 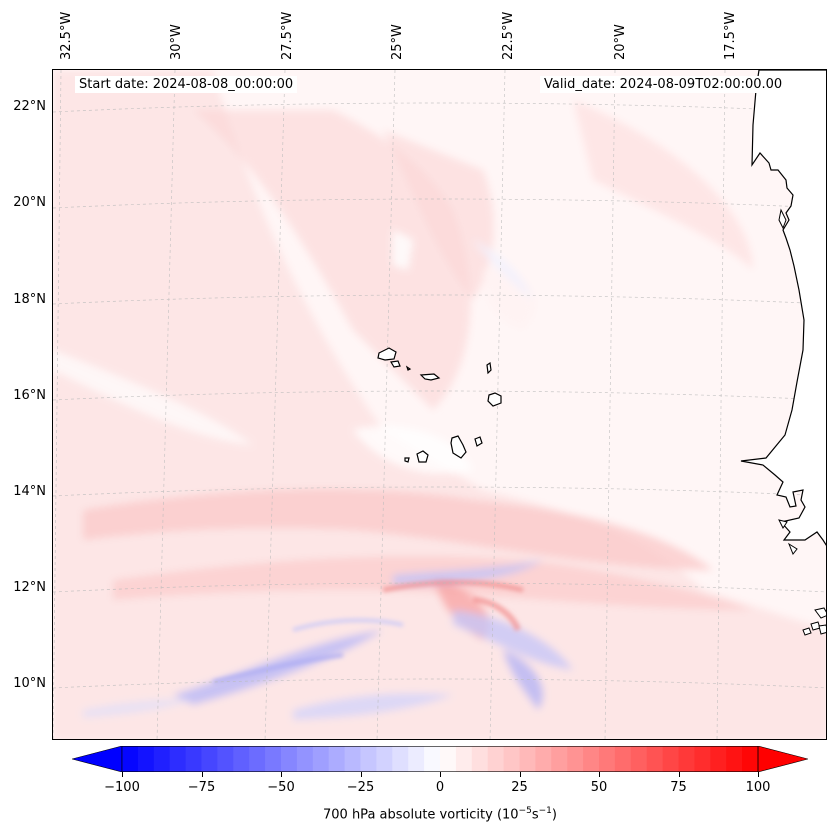 I want to click on colorbar-tick-label: 100, so click(x=758, y=787).